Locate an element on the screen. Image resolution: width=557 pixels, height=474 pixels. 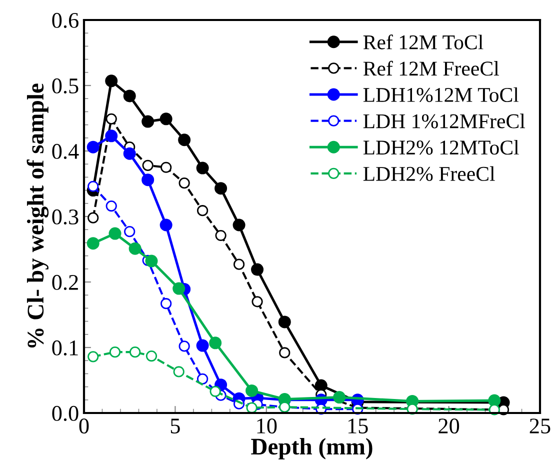
x-tick-label: 25 is located at coordinates (540, 426).